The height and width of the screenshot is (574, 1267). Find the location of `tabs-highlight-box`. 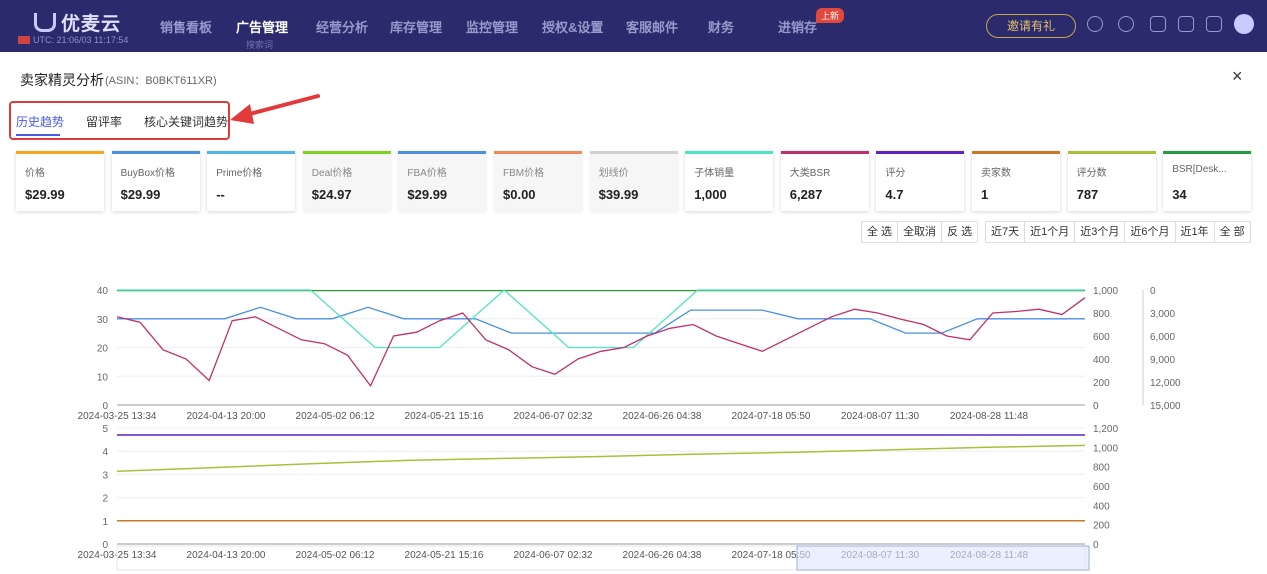

tabs-highlight-box is located at coordinates (119, 120).